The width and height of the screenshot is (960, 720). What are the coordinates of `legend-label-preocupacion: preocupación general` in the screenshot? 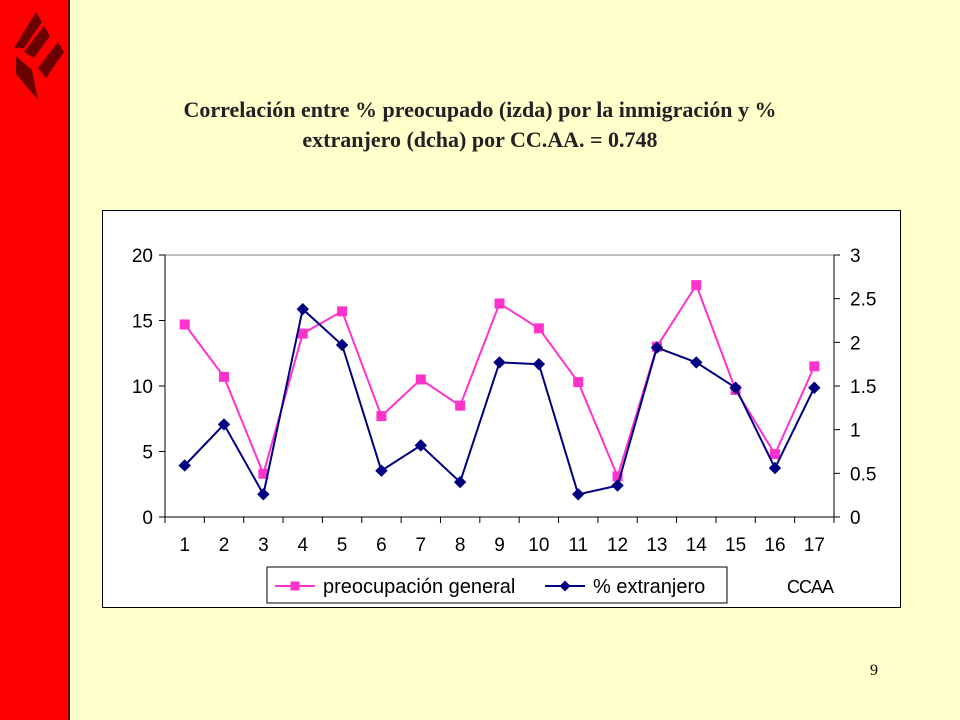 It's located at (419, 587).